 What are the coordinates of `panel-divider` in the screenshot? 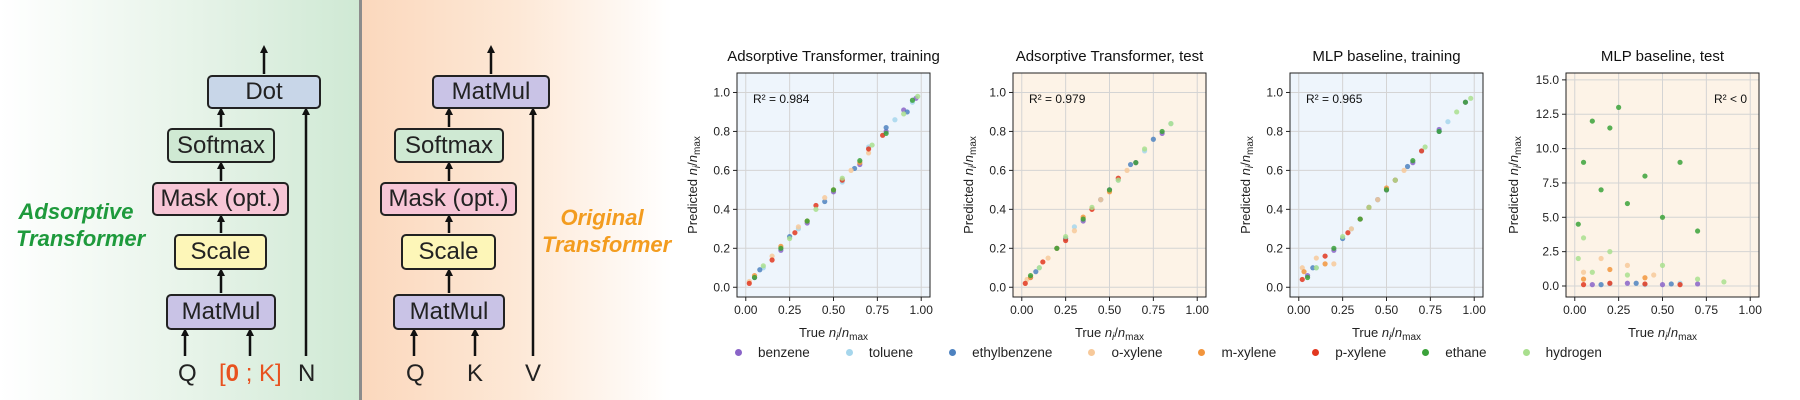 It's located at (360, 200).